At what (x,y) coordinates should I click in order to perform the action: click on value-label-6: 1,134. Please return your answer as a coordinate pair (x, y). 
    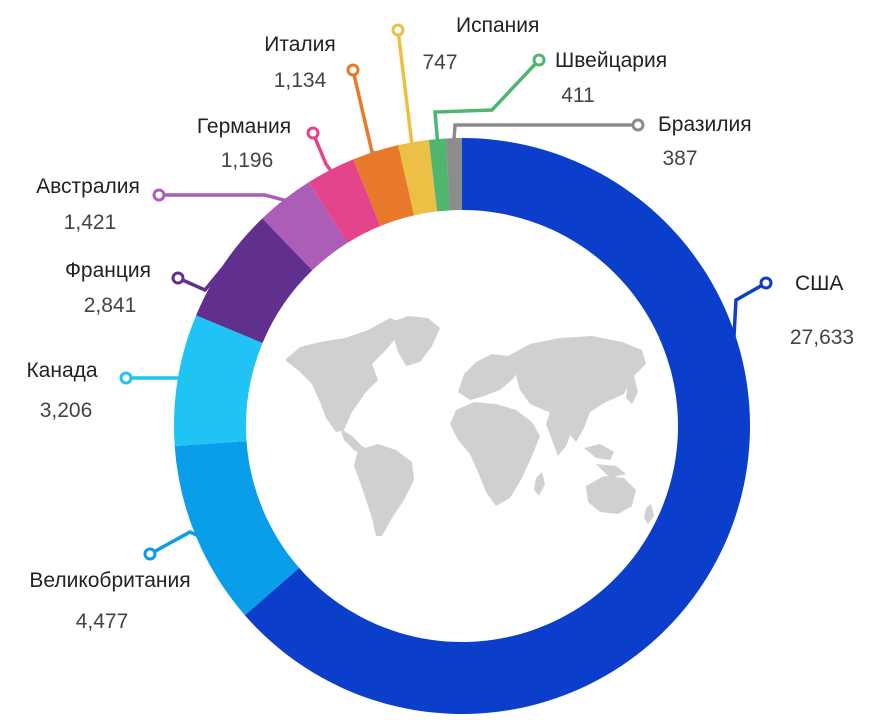
    Looking at the image, I should click on (300, 80).